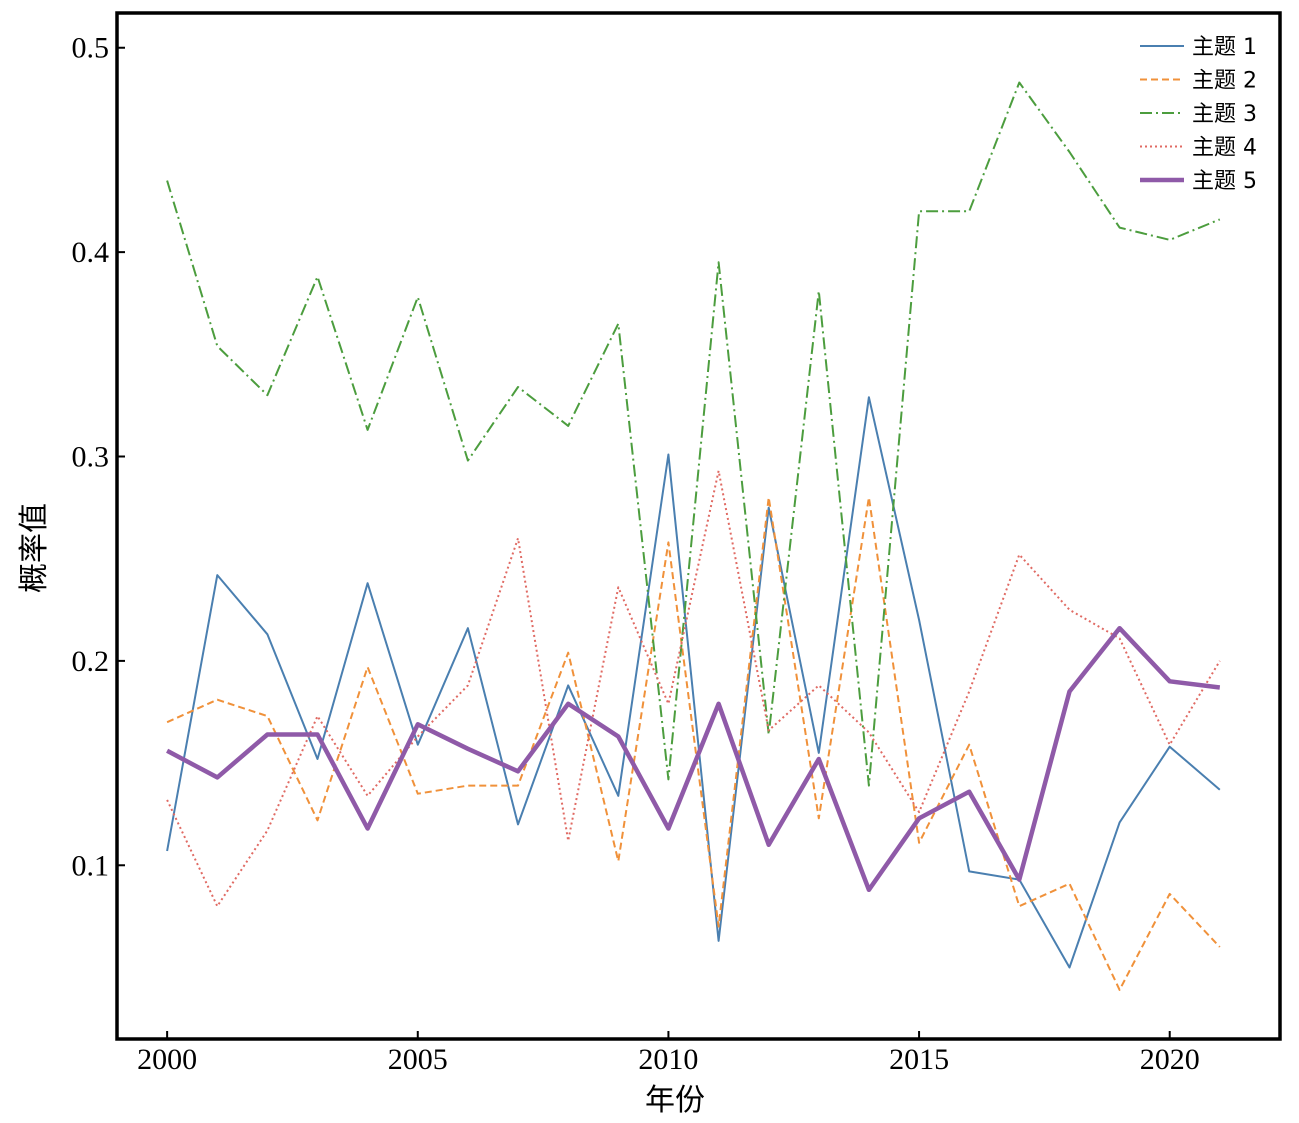 This screenshot has height=1123, width=1299. I want to click on legend-label-3: 主题 3, so click(1224, 114).